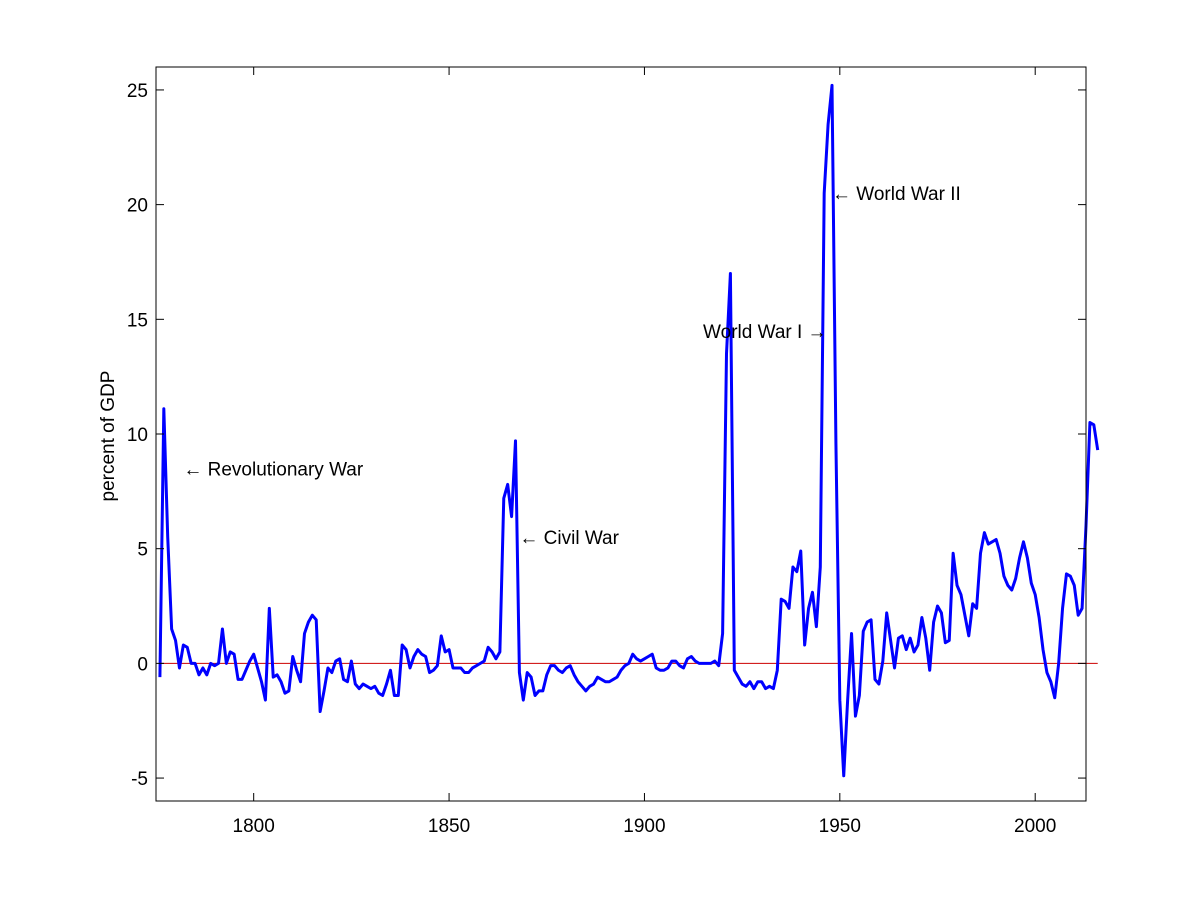 The height and width of the screenshot is (900, 1200). I want to click on y-tick-label: 25, so click(137, 91).